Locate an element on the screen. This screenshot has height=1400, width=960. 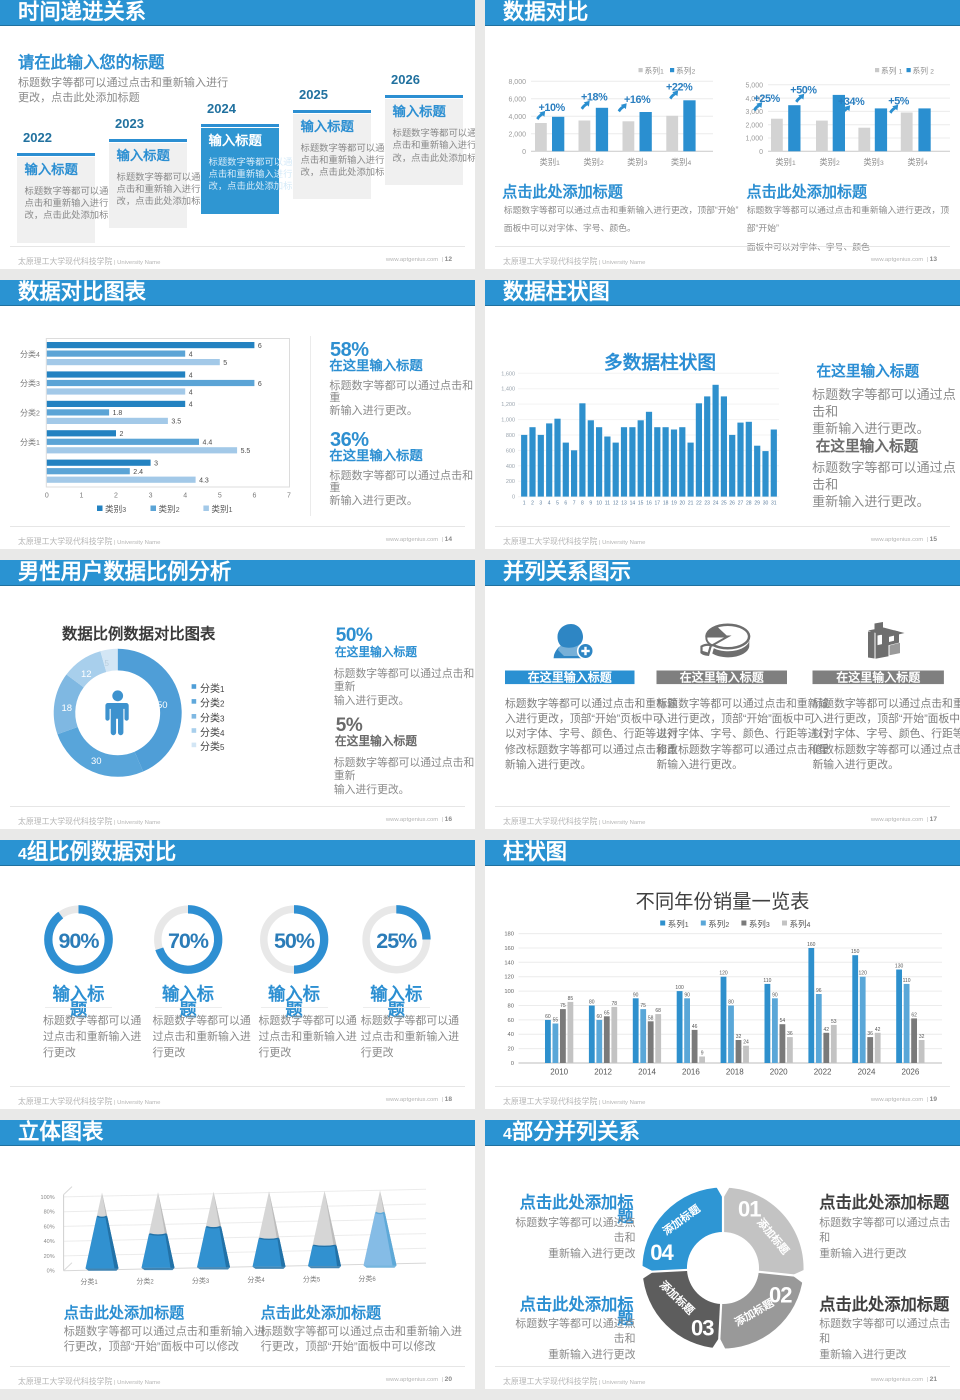
svg-text: 系列 2 is located at coordinates (924, 71).